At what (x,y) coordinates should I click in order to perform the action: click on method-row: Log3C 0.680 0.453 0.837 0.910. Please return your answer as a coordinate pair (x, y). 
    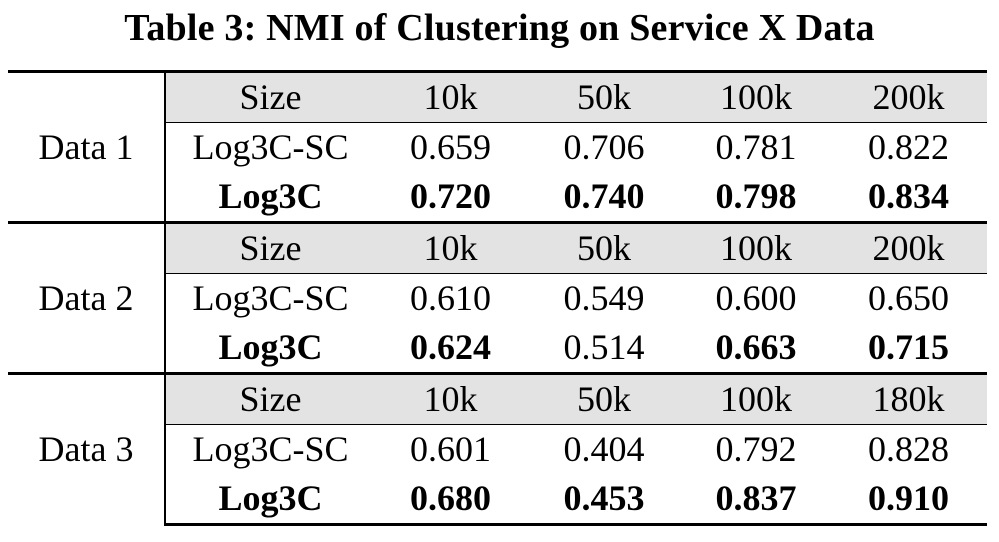
    Looking at the image, I should click on (497, 500).